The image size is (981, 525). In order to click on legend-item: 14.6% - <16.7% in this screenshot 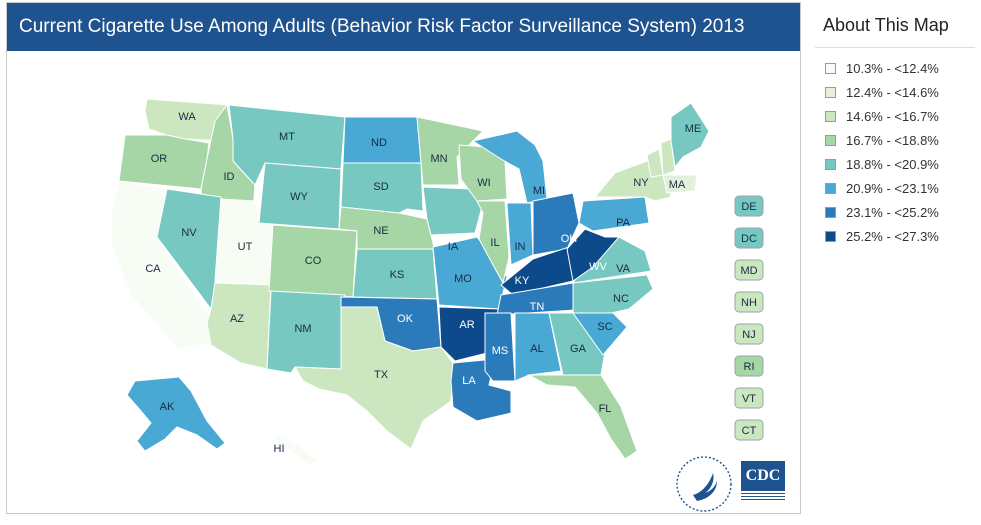, I will do `click(900, 116)`.